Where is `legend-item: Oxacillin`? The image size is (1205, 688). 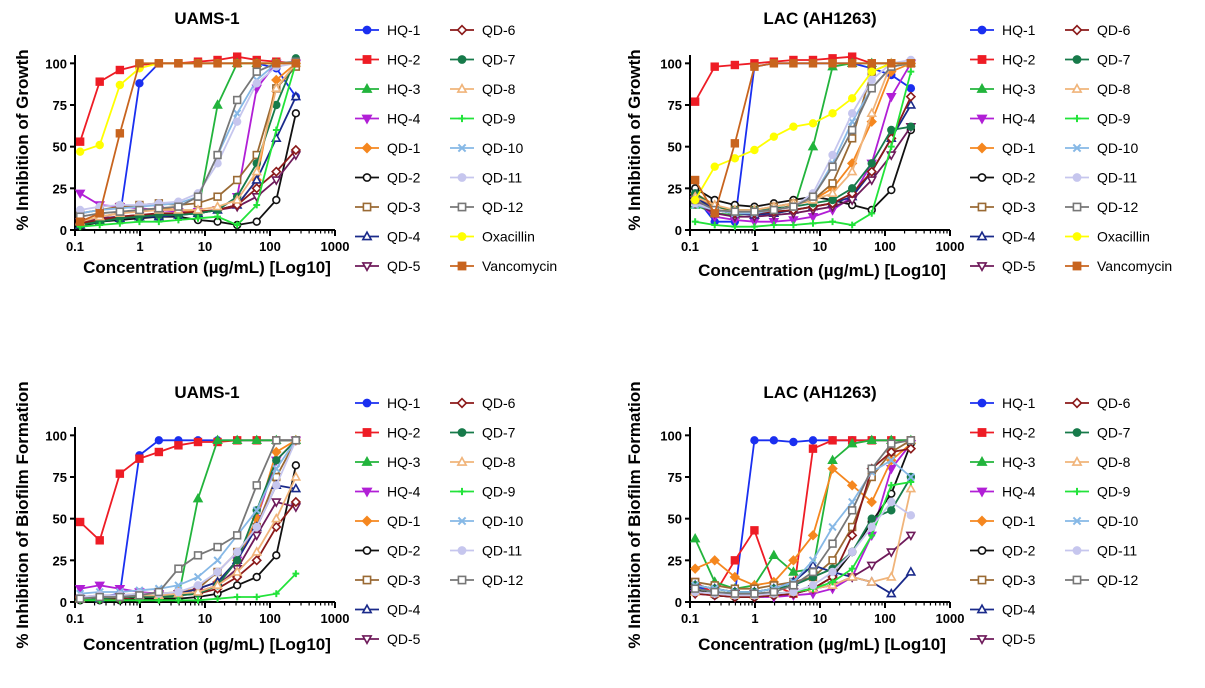
legend-item: Oxacillin is located at coordinates (492, 237).